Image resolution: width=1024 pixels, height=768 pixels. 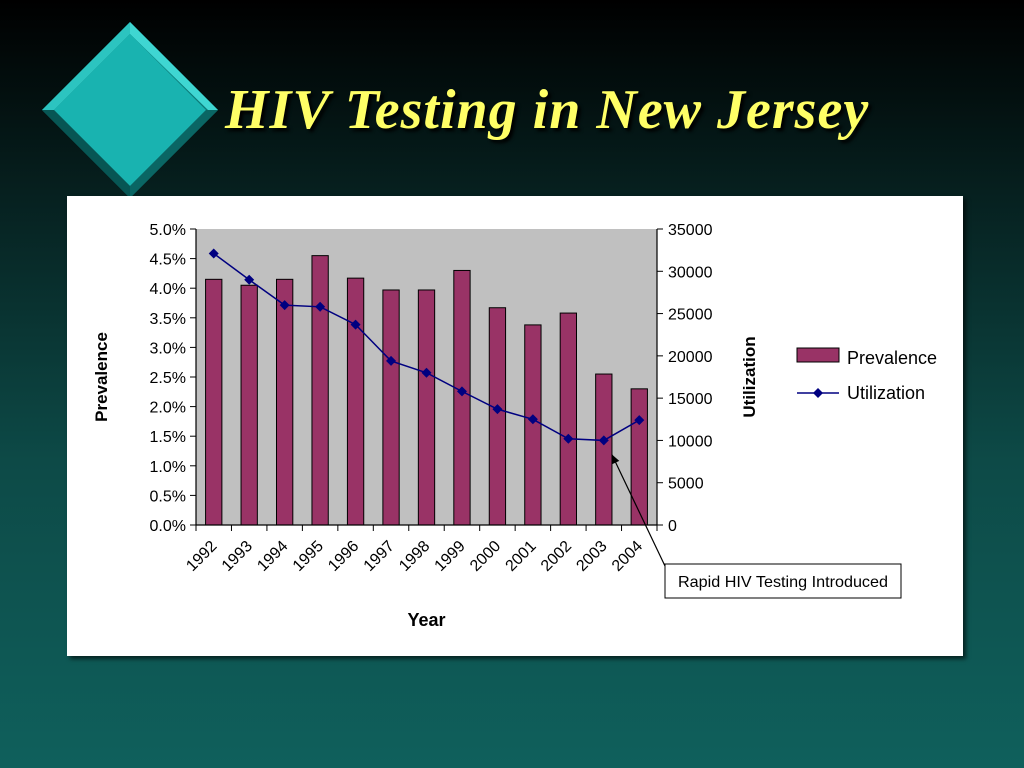 What do you see at coordinates (101, 377) in the screenshot?
I see `y-axis-label: Prevalence` at bounding box center [101, 377].